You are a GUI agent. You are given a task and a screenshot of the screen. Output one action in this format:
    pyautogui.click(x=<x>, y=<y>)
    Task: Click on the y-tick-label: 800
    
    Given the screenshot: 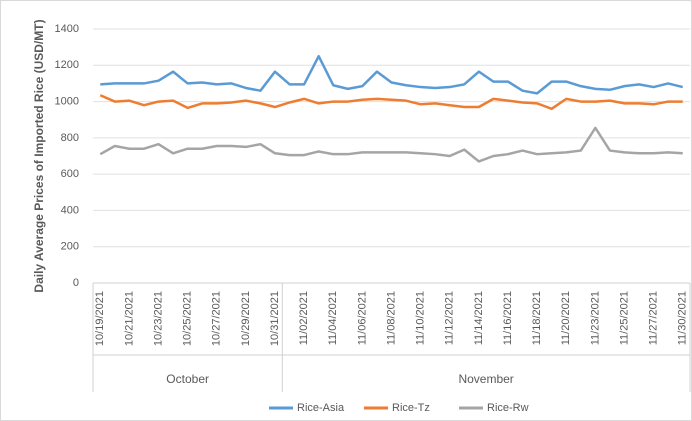 What is the action you would take?
    pyautogui.click(x=70, y=138)
    